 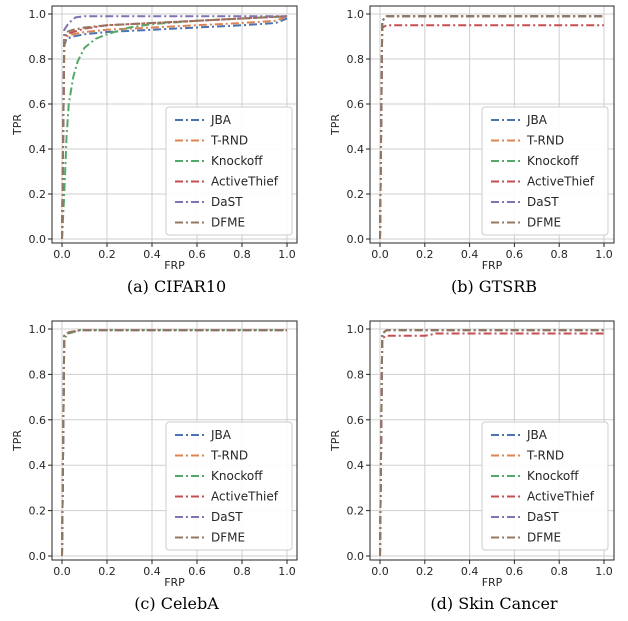 I want to click on series-line-t-rnd, so click(x=174, y=127).